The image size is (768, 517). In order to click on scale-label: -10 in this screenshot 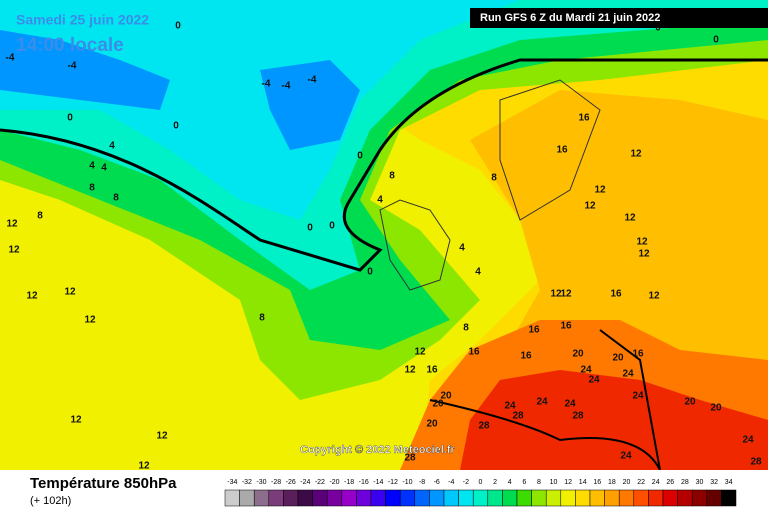, I will do `click(407, 482)`.